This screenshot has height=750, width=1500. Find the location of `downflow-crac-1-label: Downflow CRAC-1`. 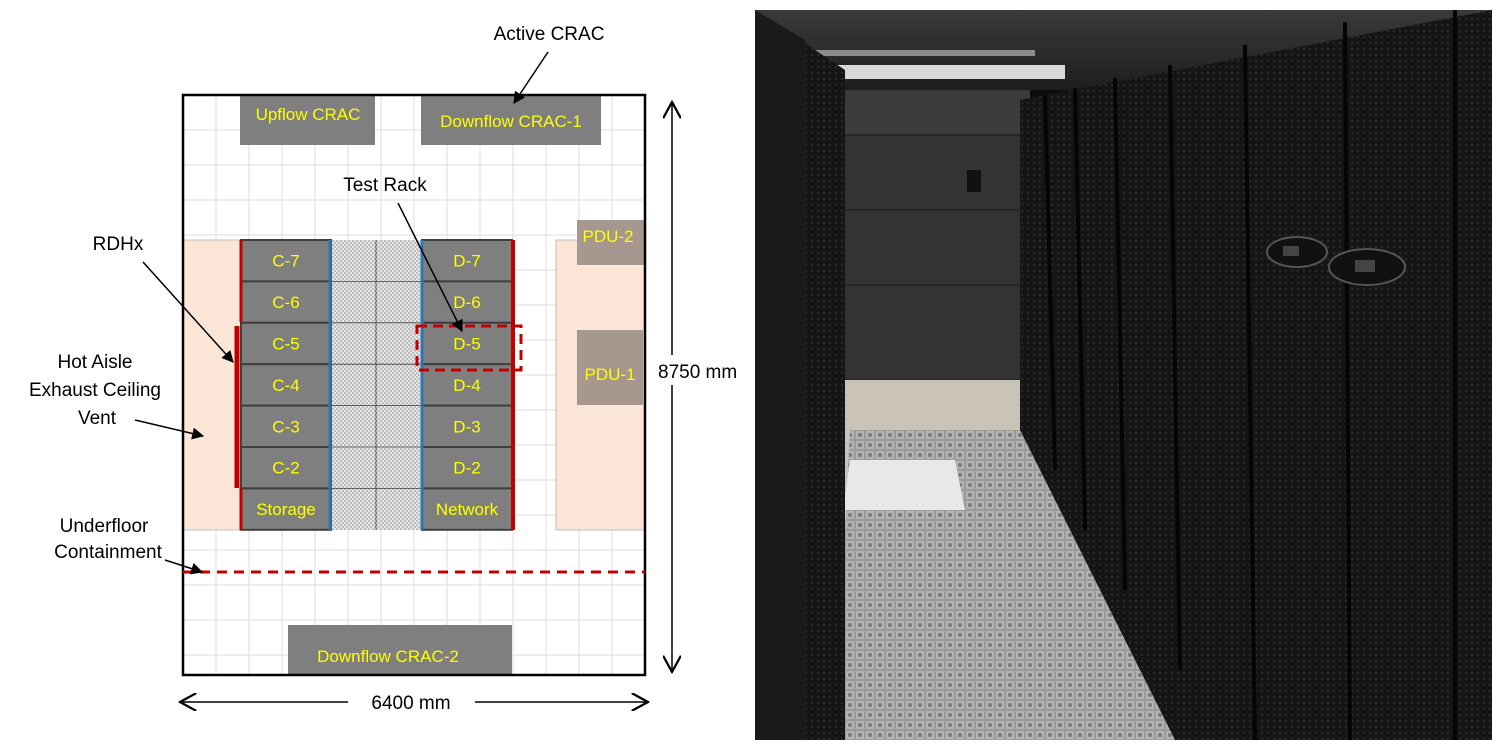

downflow-crac-1-label: Downflow CRAC-1 is located at coordinates (511, 121).